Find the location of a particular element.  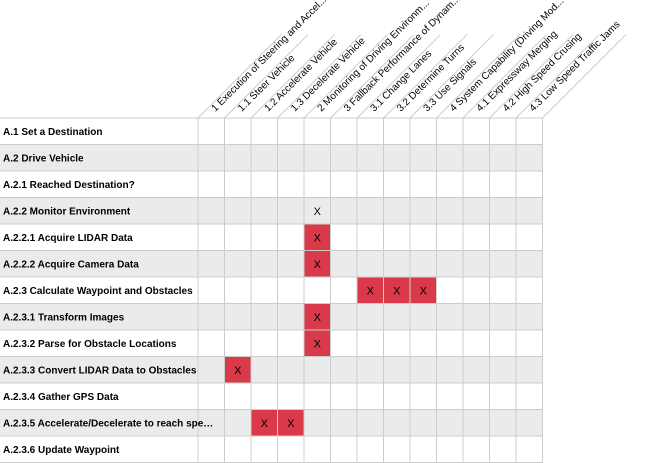

row-label-a-2-3-2-parse-for-obstacle-locations: A.2.3.2 Parse for Obstacle Locations is located at coordinates (90, 344).